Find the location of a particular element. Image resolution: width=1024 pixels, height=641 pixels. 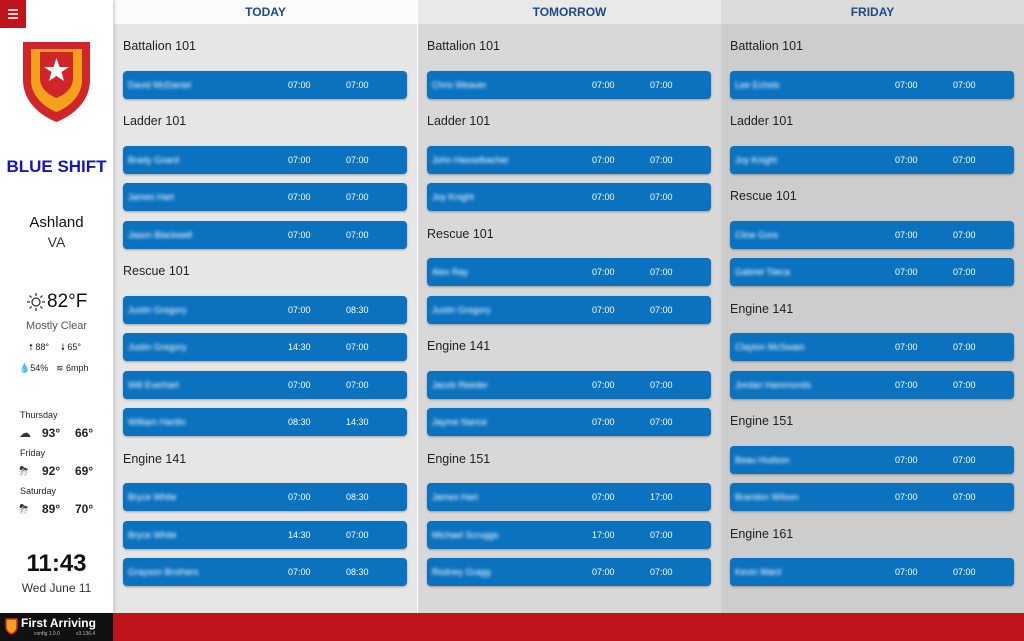

member-name: Cline Gore is located at coordinates (757, 234).